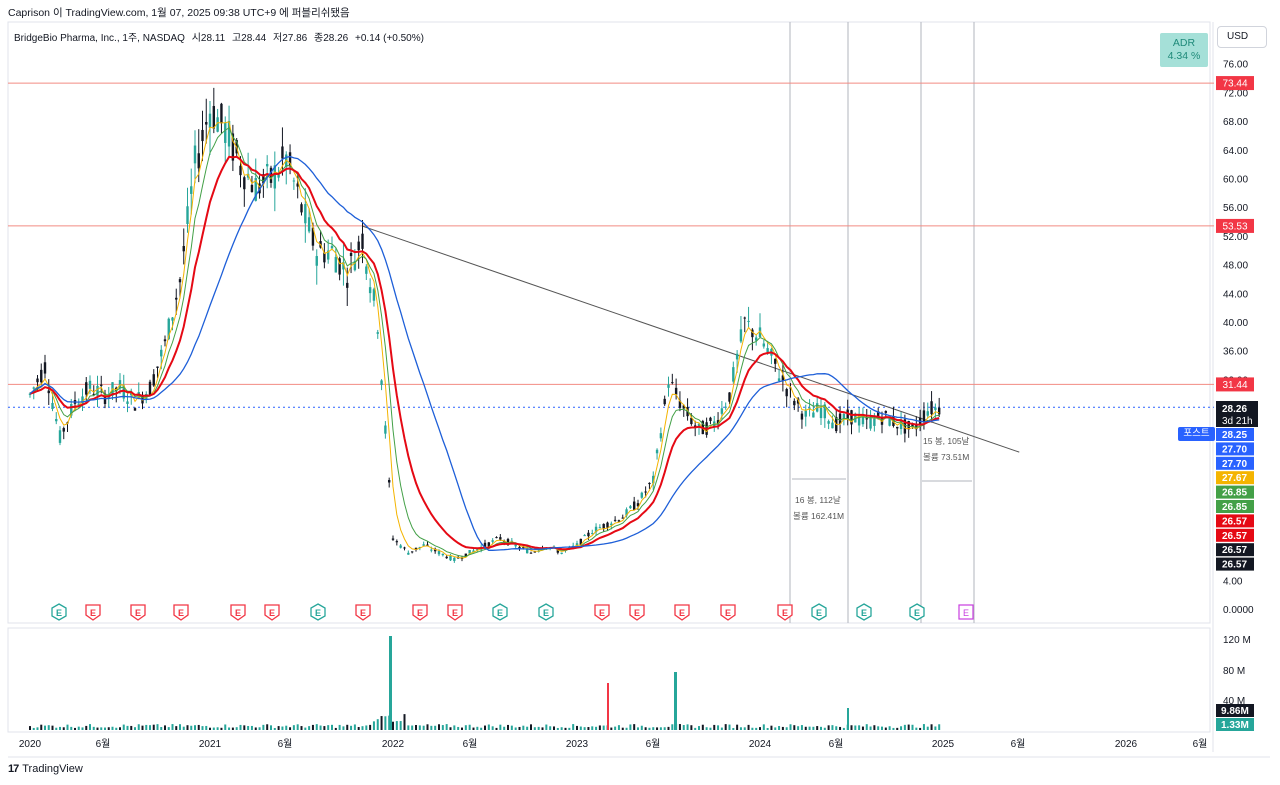 This screenshot has width=1280, height=785. Describe the element at coordinates (1235, 237) in the screenshot. I see `y-axis-tick-label: 52.00` at that location.